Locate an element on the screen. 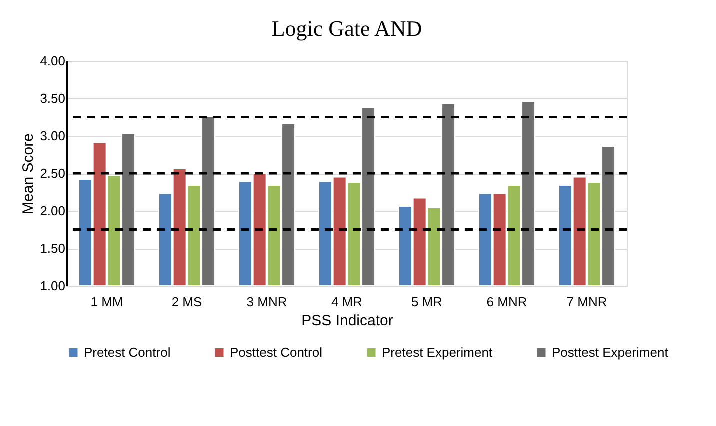 This screenshot has height=426, width=716. y-tick-label: 1.00 is located at coordinates (53, 286).